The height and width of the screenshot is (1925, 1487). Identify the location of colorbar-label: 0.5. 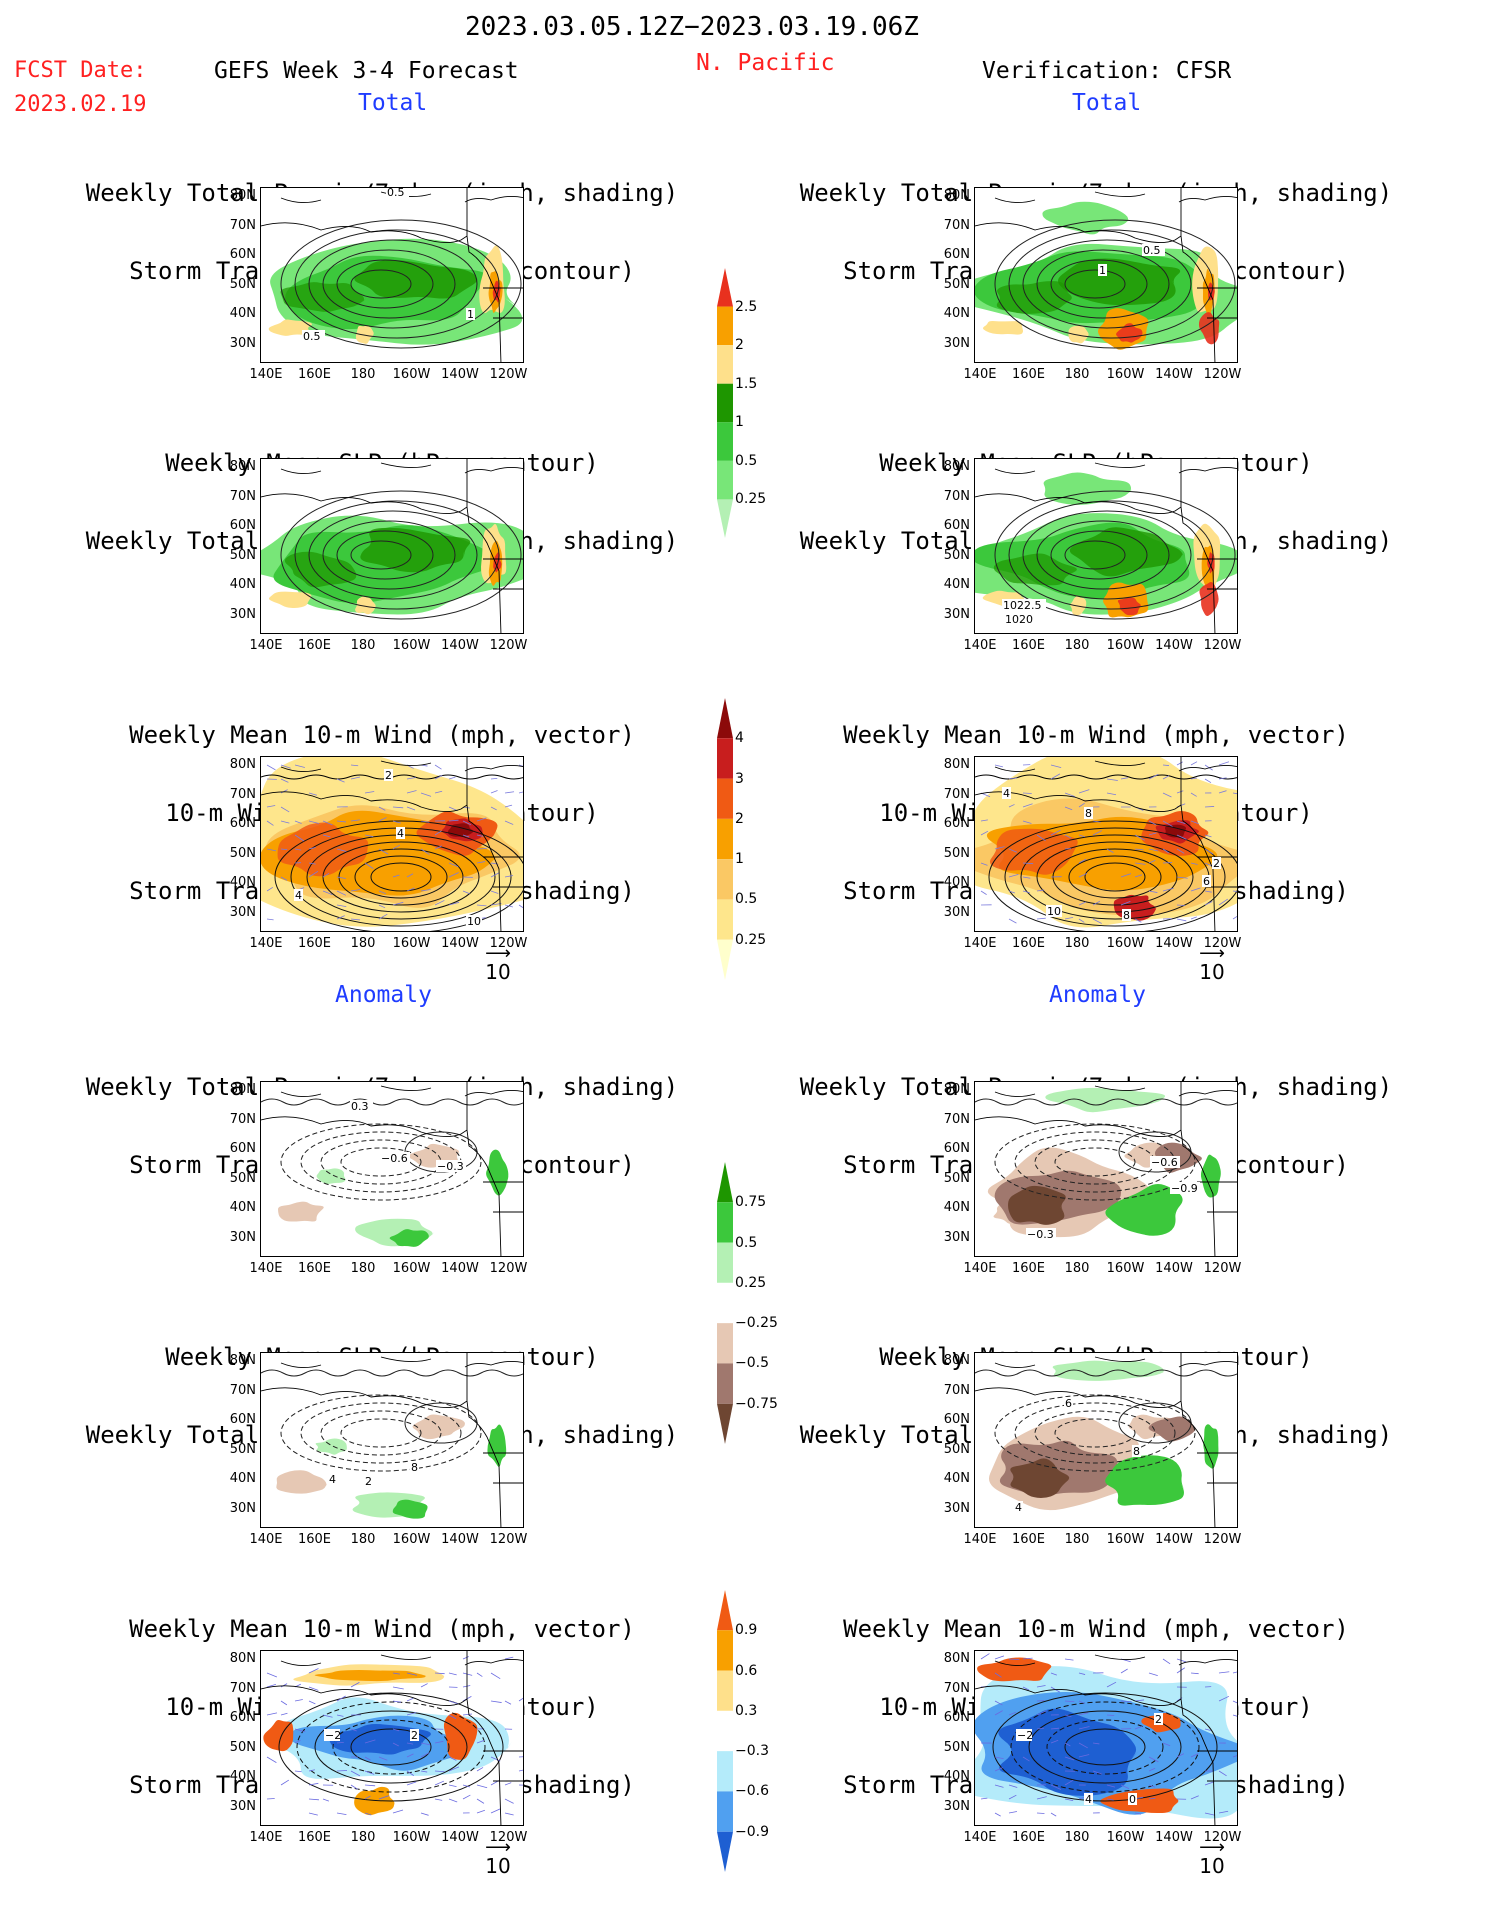
(746, 899).